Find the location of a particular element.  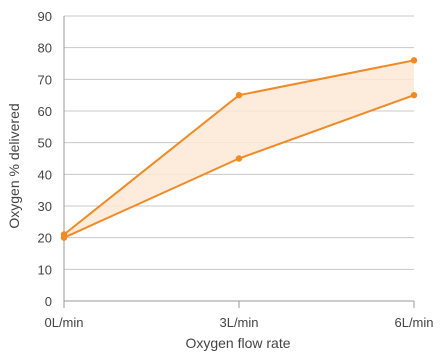

x-tick-labels: 0L/min 3L/min 6L/min is located at coordinates (238, 322).